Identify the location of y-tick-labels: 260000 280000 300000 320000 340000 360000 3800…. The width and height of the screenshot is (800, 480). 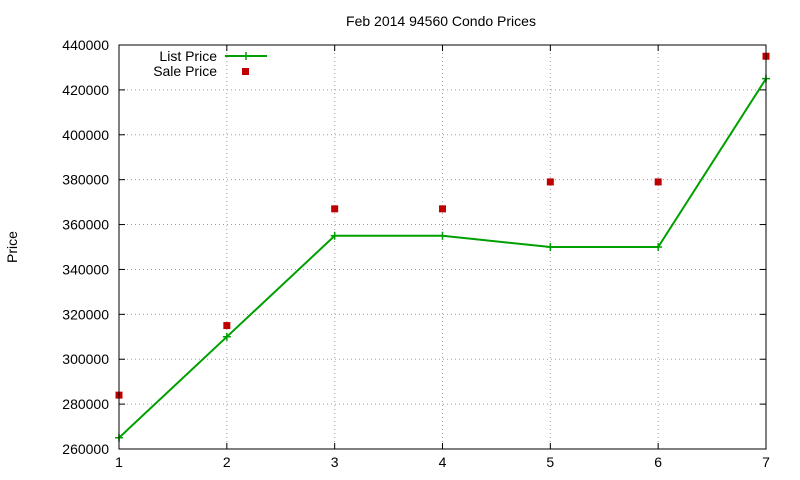
(85, 247).